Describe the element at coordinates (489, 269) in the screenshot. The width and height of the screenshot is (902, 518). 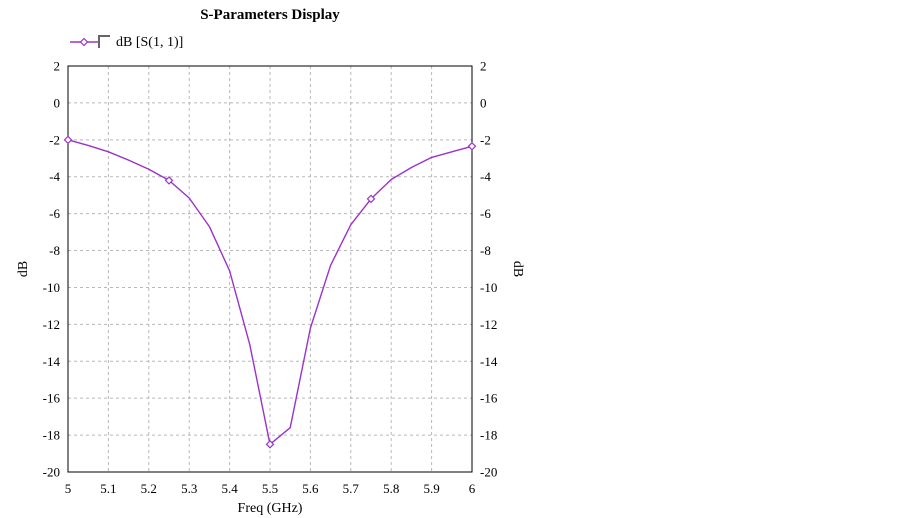
I see `y-axis-right-ticks: 2 0 -2 -4 -6 -8 -10 -12 -14 -16 -18 -20` at that location.